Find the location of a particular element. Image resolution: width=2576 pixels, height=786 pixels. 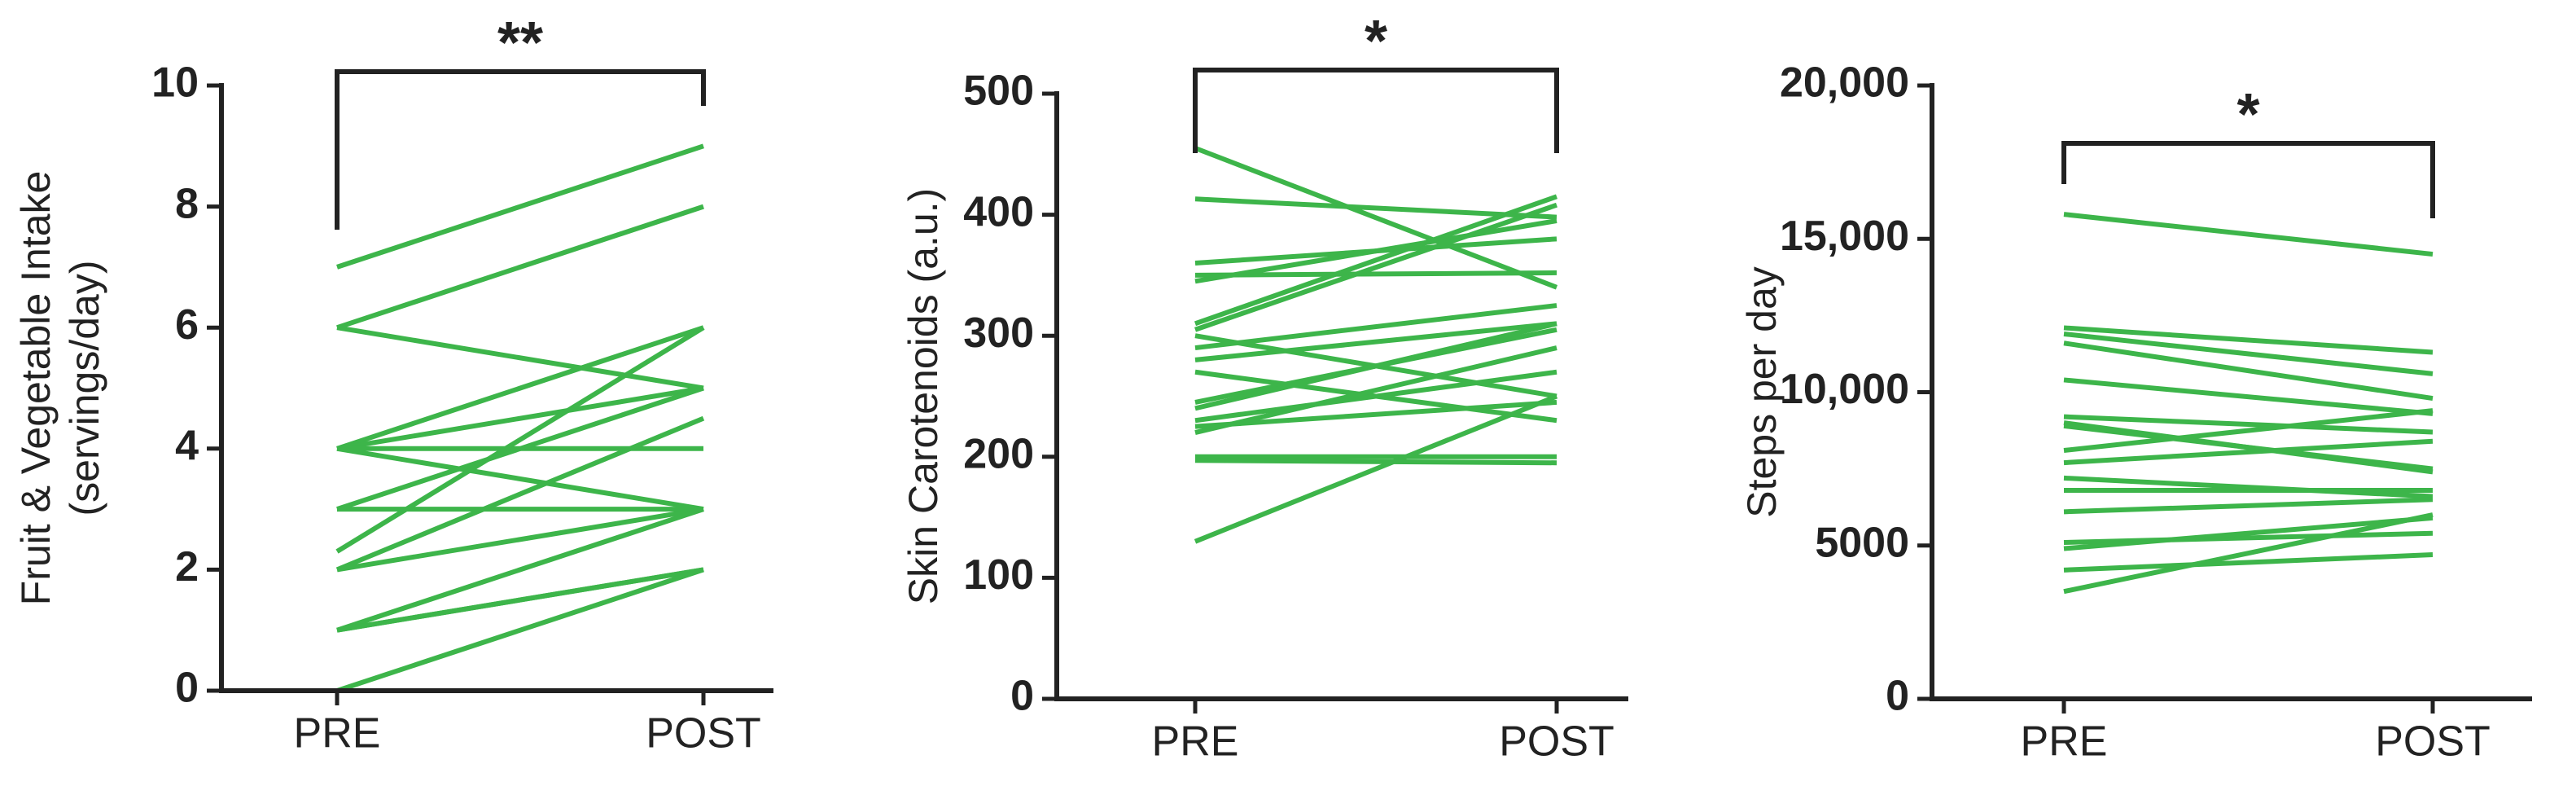

y-axis-title: Skin Carotenoids (a.u.) is located at coordinates (923, 396).